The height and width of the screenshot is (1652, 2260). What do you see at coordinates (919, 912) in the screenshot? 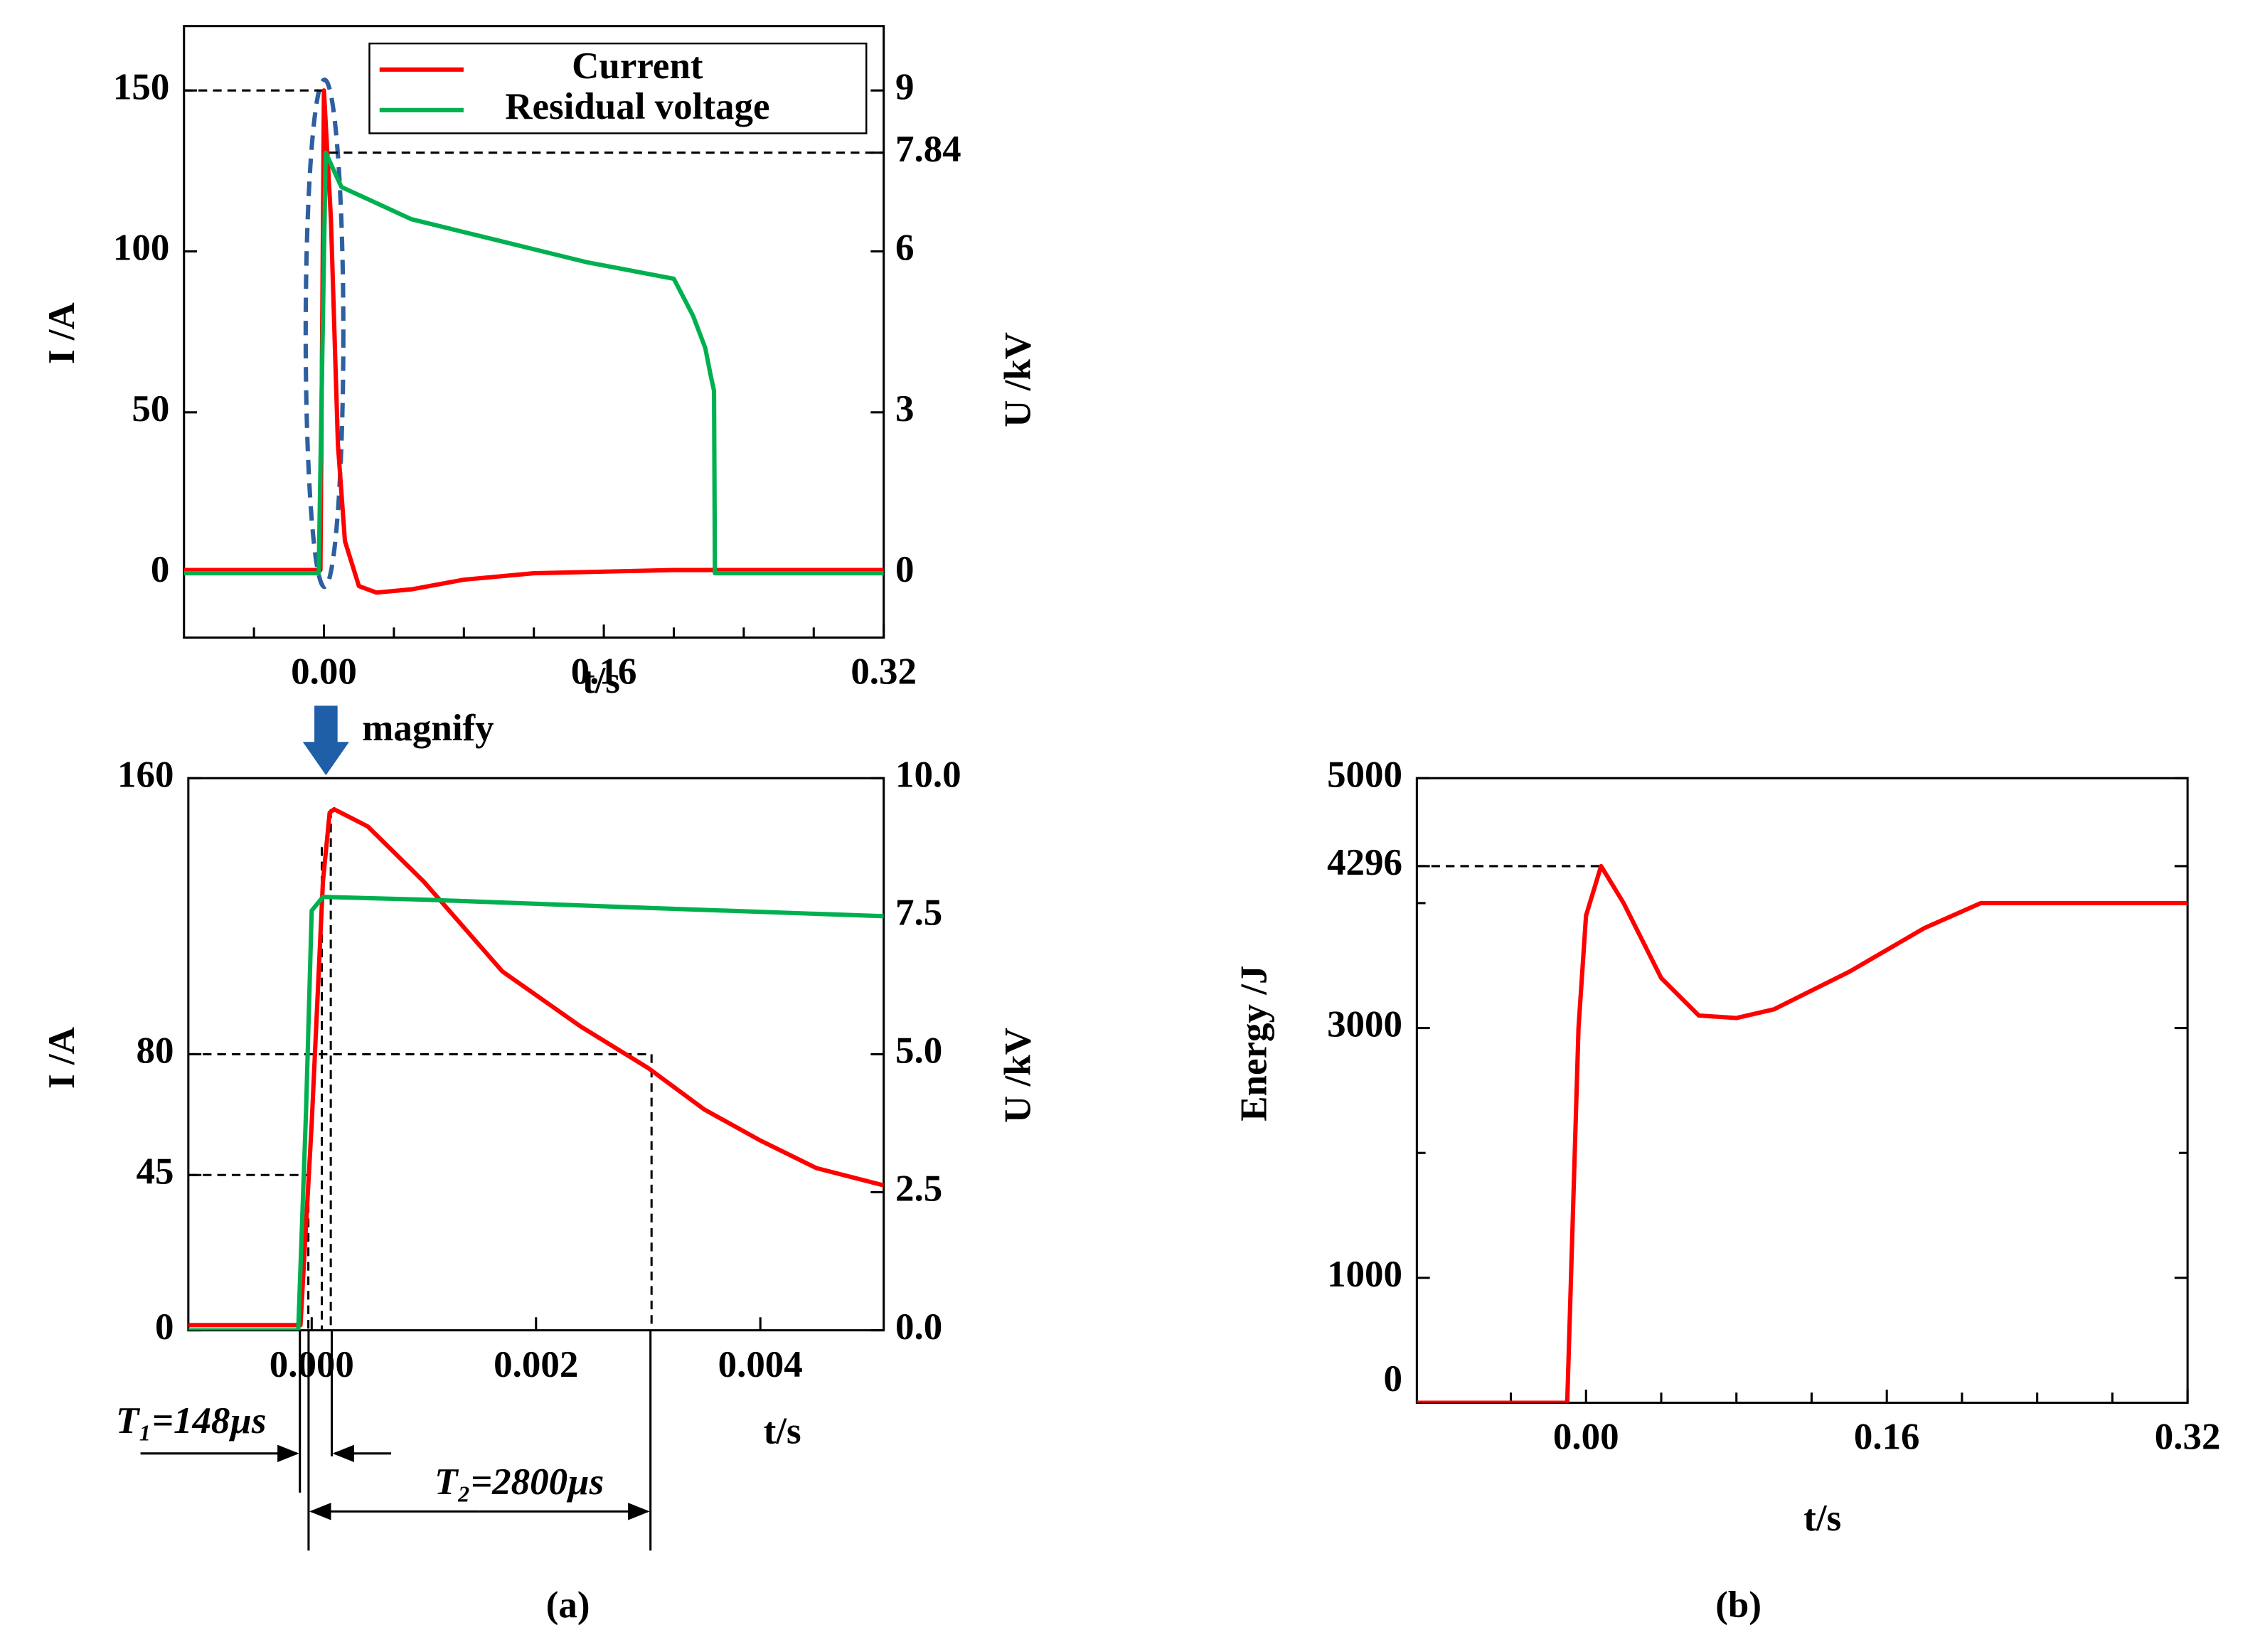
I see `y2-tick-label: 7.5` at bounding box center [919, 912].